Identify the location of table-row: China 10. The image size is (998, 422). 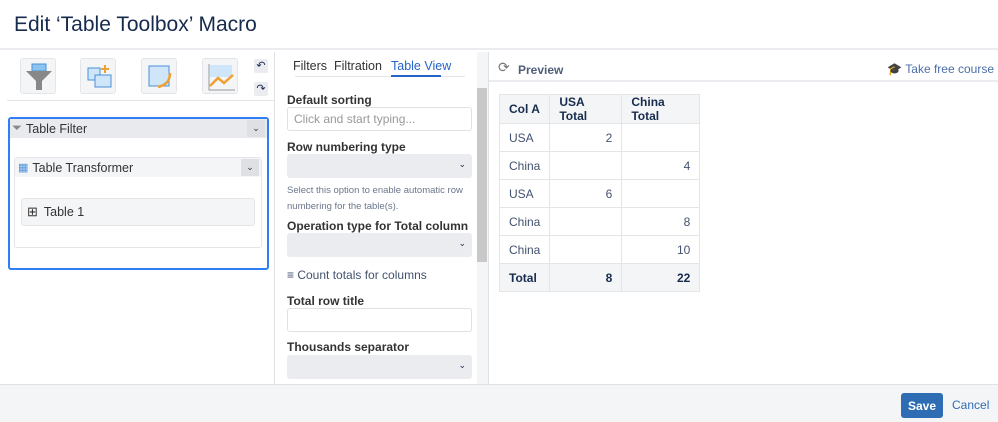
(599, 249).